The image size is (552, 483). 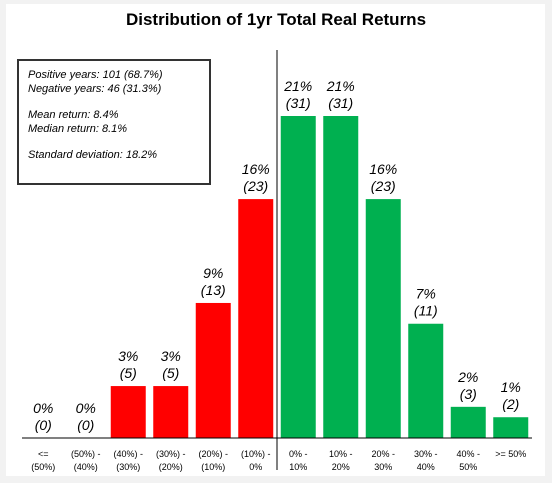 I want to click on x-tick-label-3-line2: (20%), so click(x=171, y=467).